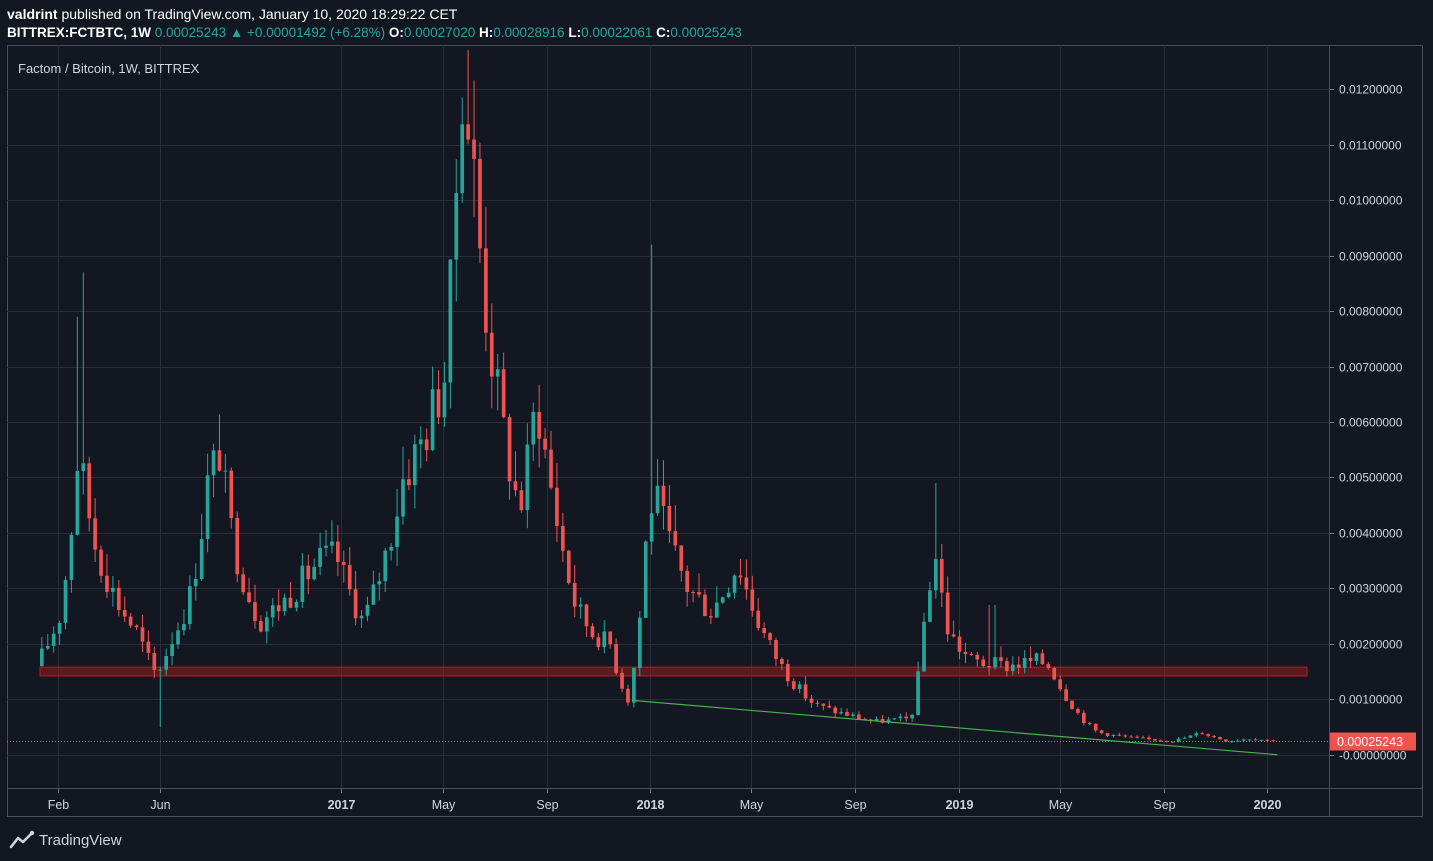  Describe the element at coordinates (1371, 201) in the screenshot. I see `y-tick-label: 0.01000000` at that location.